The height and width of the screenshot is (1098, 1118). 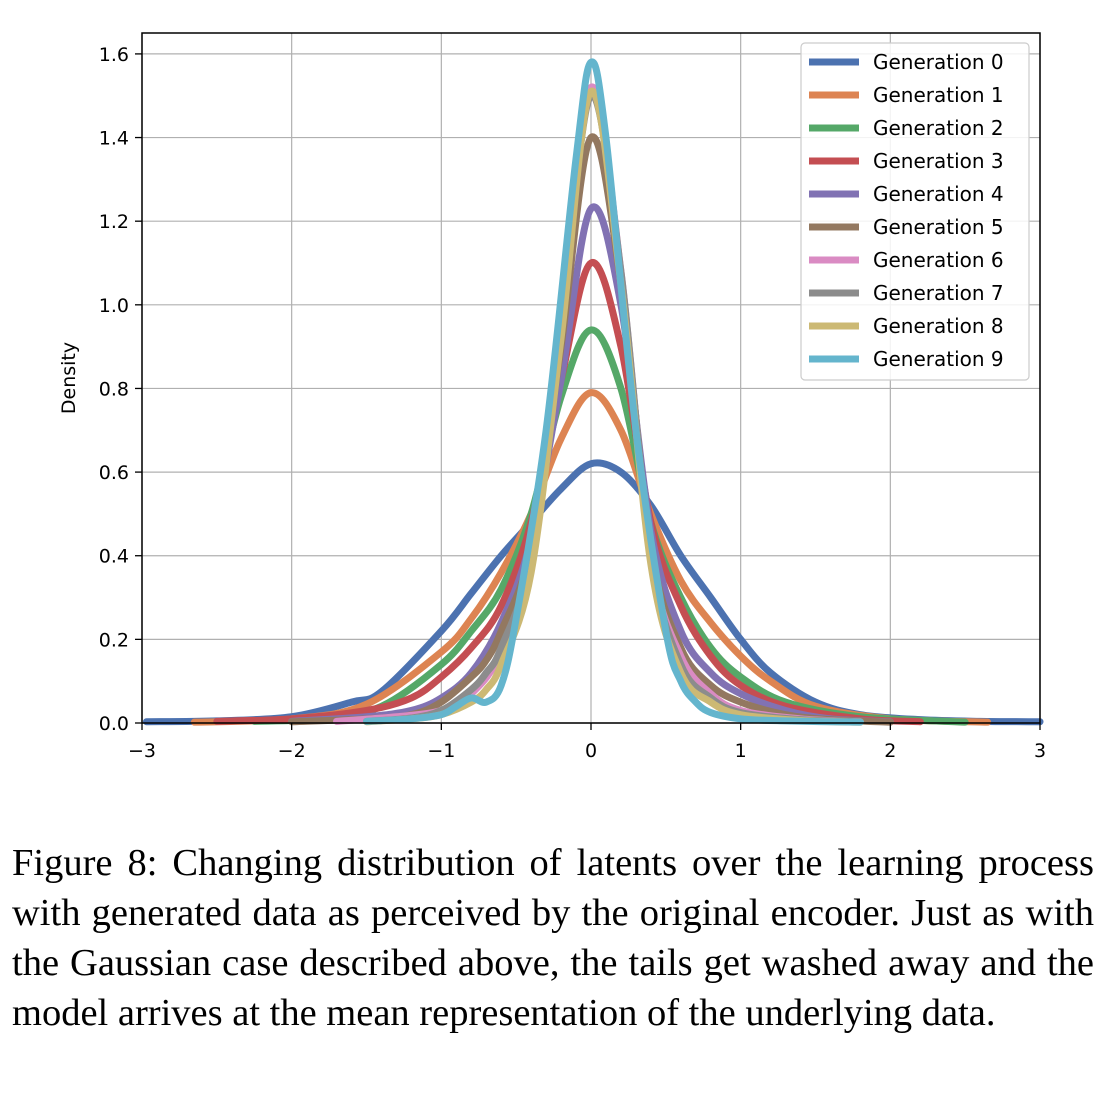 I want to click on y-tick-label: 1.2, so click(x=114, y=222).